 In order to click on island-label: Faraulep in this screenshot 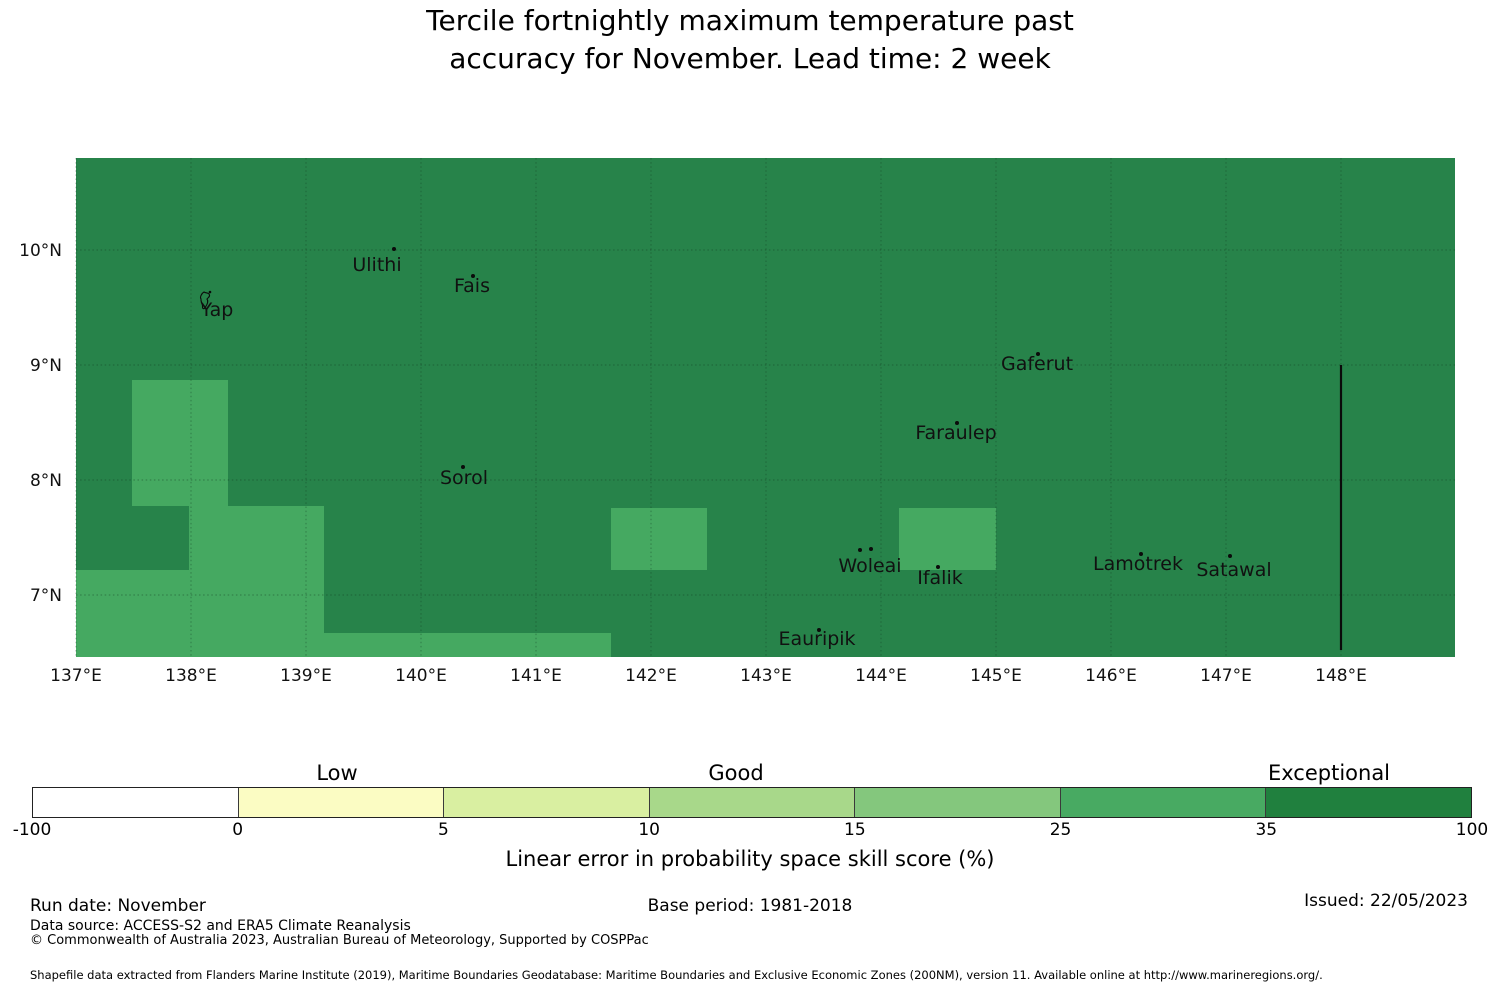, I will do `click(955, 433)`.